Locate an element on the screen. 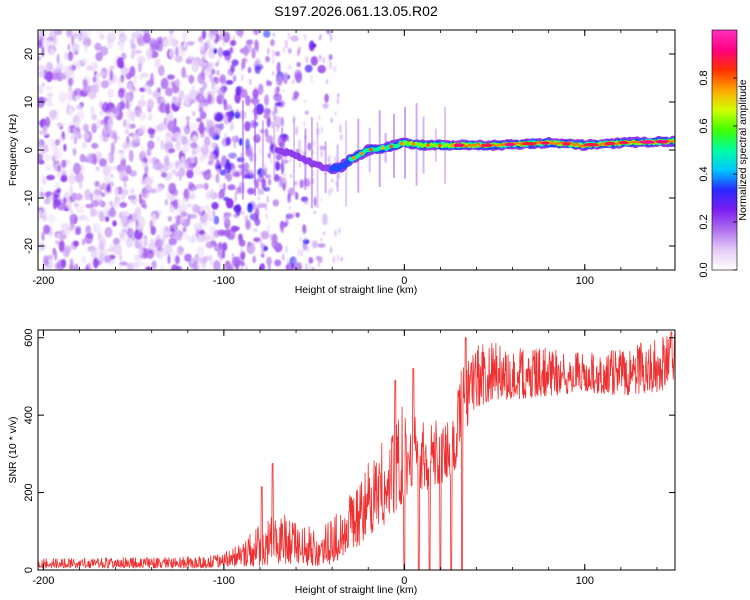  colorbar-tick-label: 0.8 is located at coordinates (704, 77).